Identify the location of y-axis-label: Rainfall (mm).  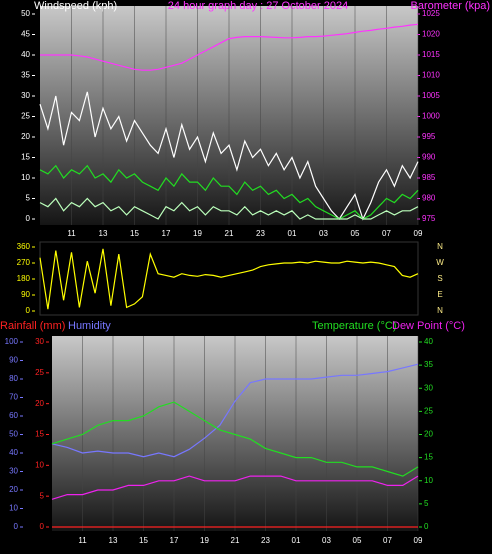
(32, 326).